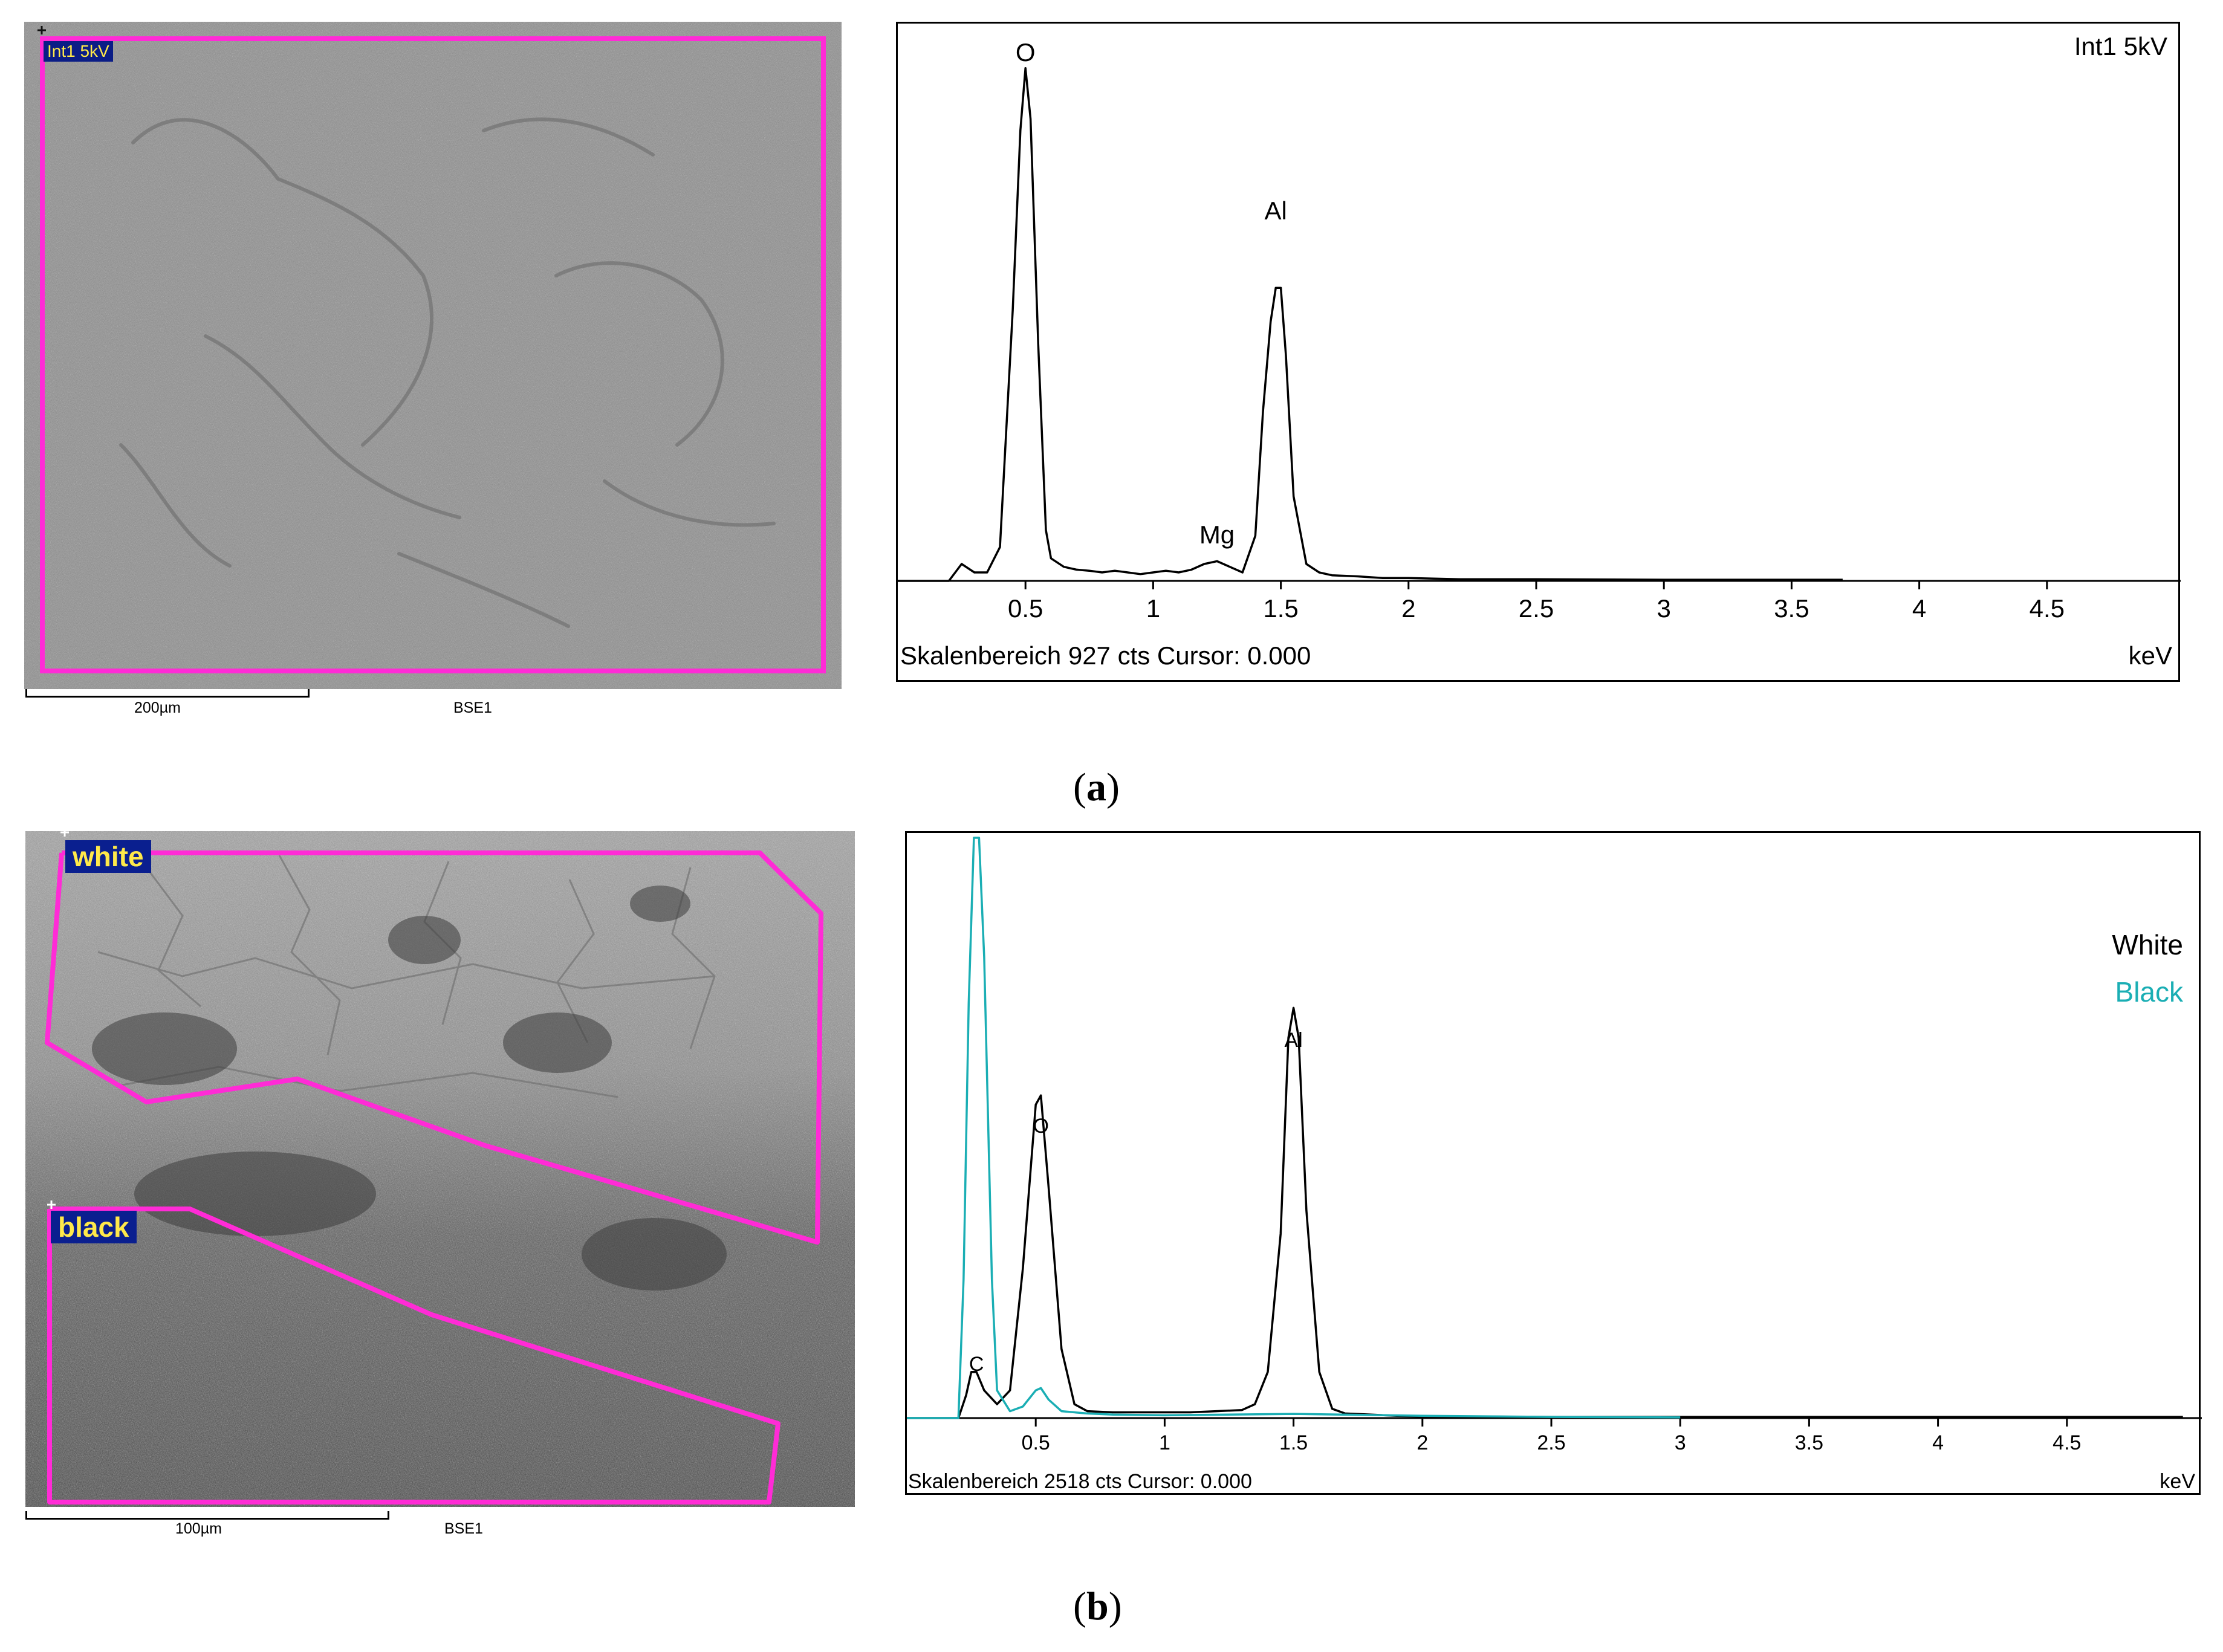 The height and width of the screenshot is (1652, 2223). What do you see at coordinates (157, 707) in the screenshot?
I see `scale-label-a: 200µm` at bounding box center [157, 707].